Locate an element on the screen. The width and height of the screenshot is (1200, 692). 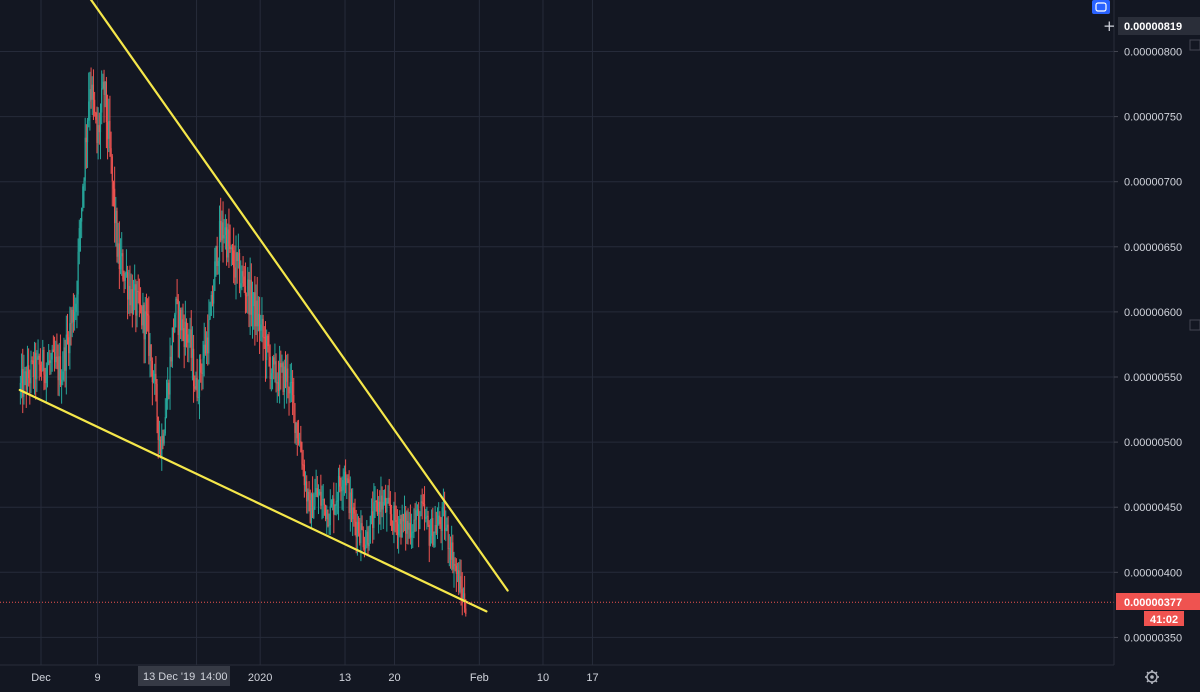
gear-icon is located at coordinates (1152, 677).